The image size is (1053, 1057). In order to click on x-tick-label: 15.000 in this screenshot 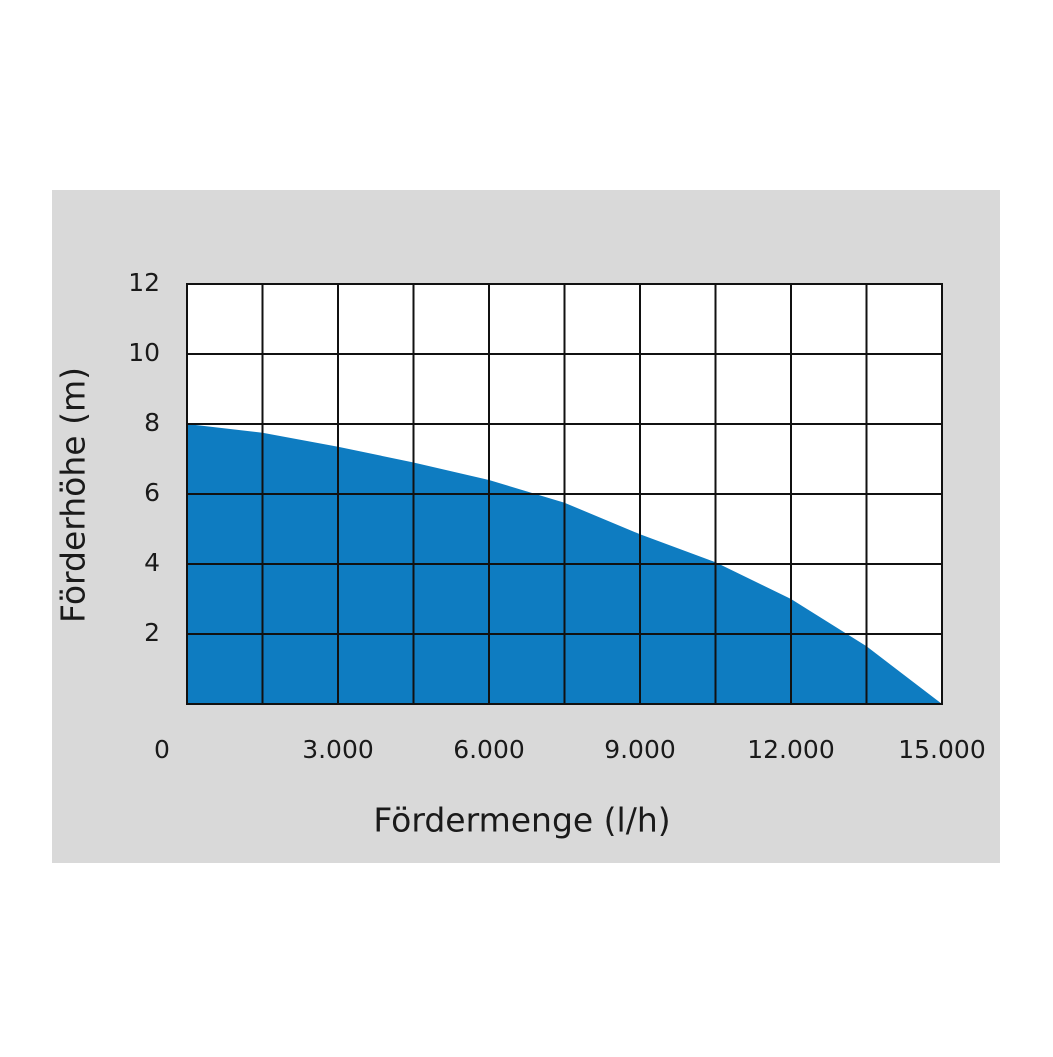, I will do `click(941, 749)`.